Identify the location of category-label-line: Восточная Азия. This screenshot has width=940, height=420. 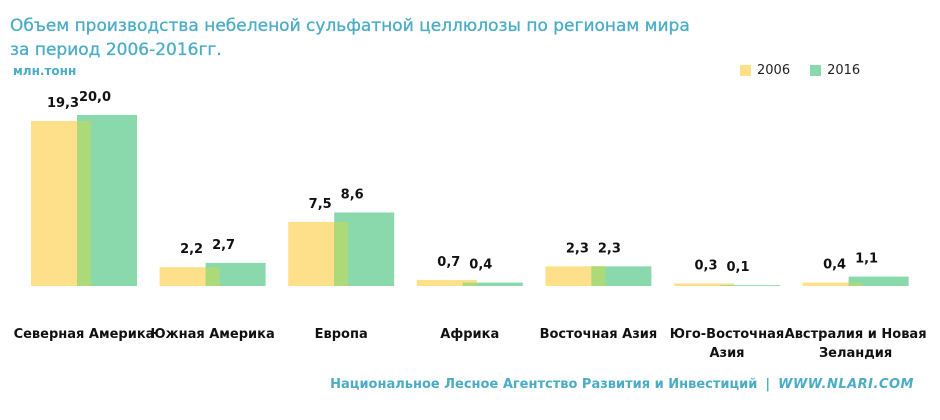
(599, 334).